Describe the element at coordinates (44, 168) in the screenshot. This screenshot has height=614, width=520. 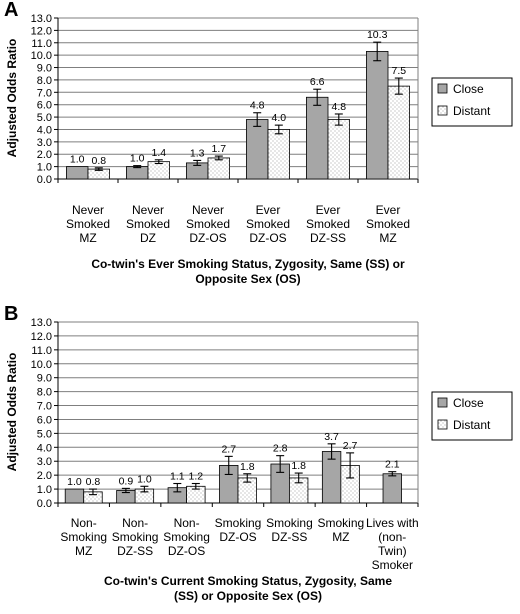
I see `y-tick-label: 1.0` at that location.